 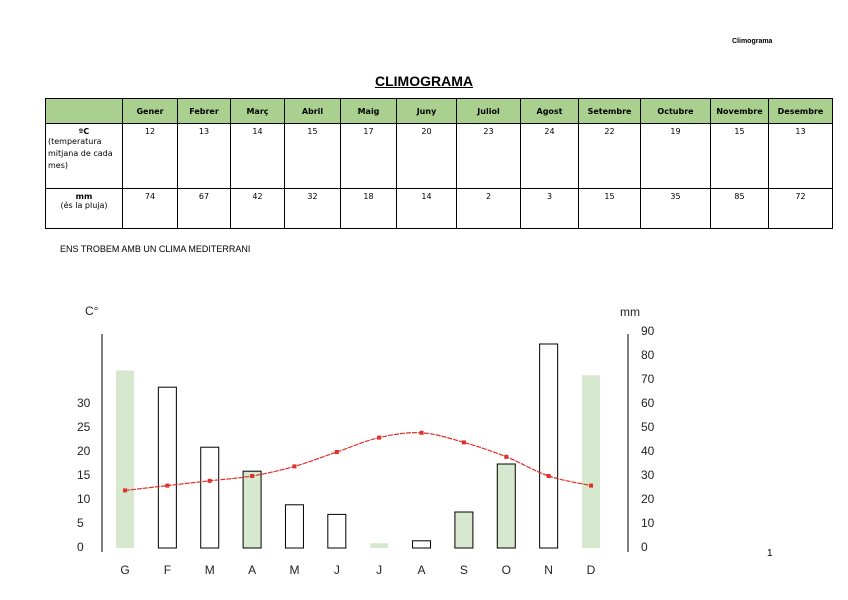 I want to click on x-tick-label: F, so click(x=167, y=570).